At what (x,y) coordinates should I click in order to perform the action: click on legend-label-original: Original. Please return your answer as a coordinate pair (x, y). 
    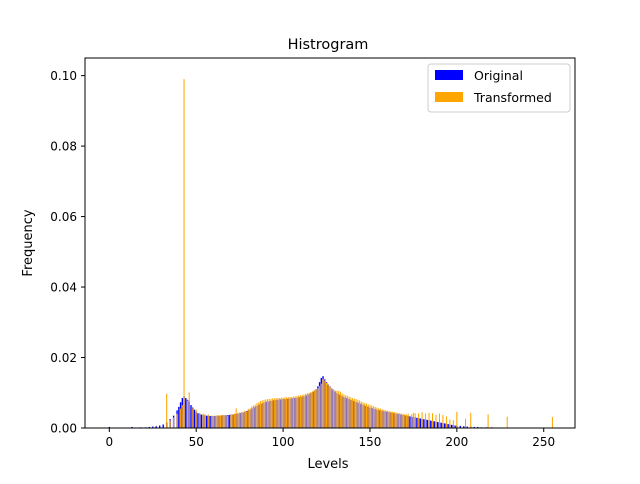
    Looking at the image, I should click on (498, 75).